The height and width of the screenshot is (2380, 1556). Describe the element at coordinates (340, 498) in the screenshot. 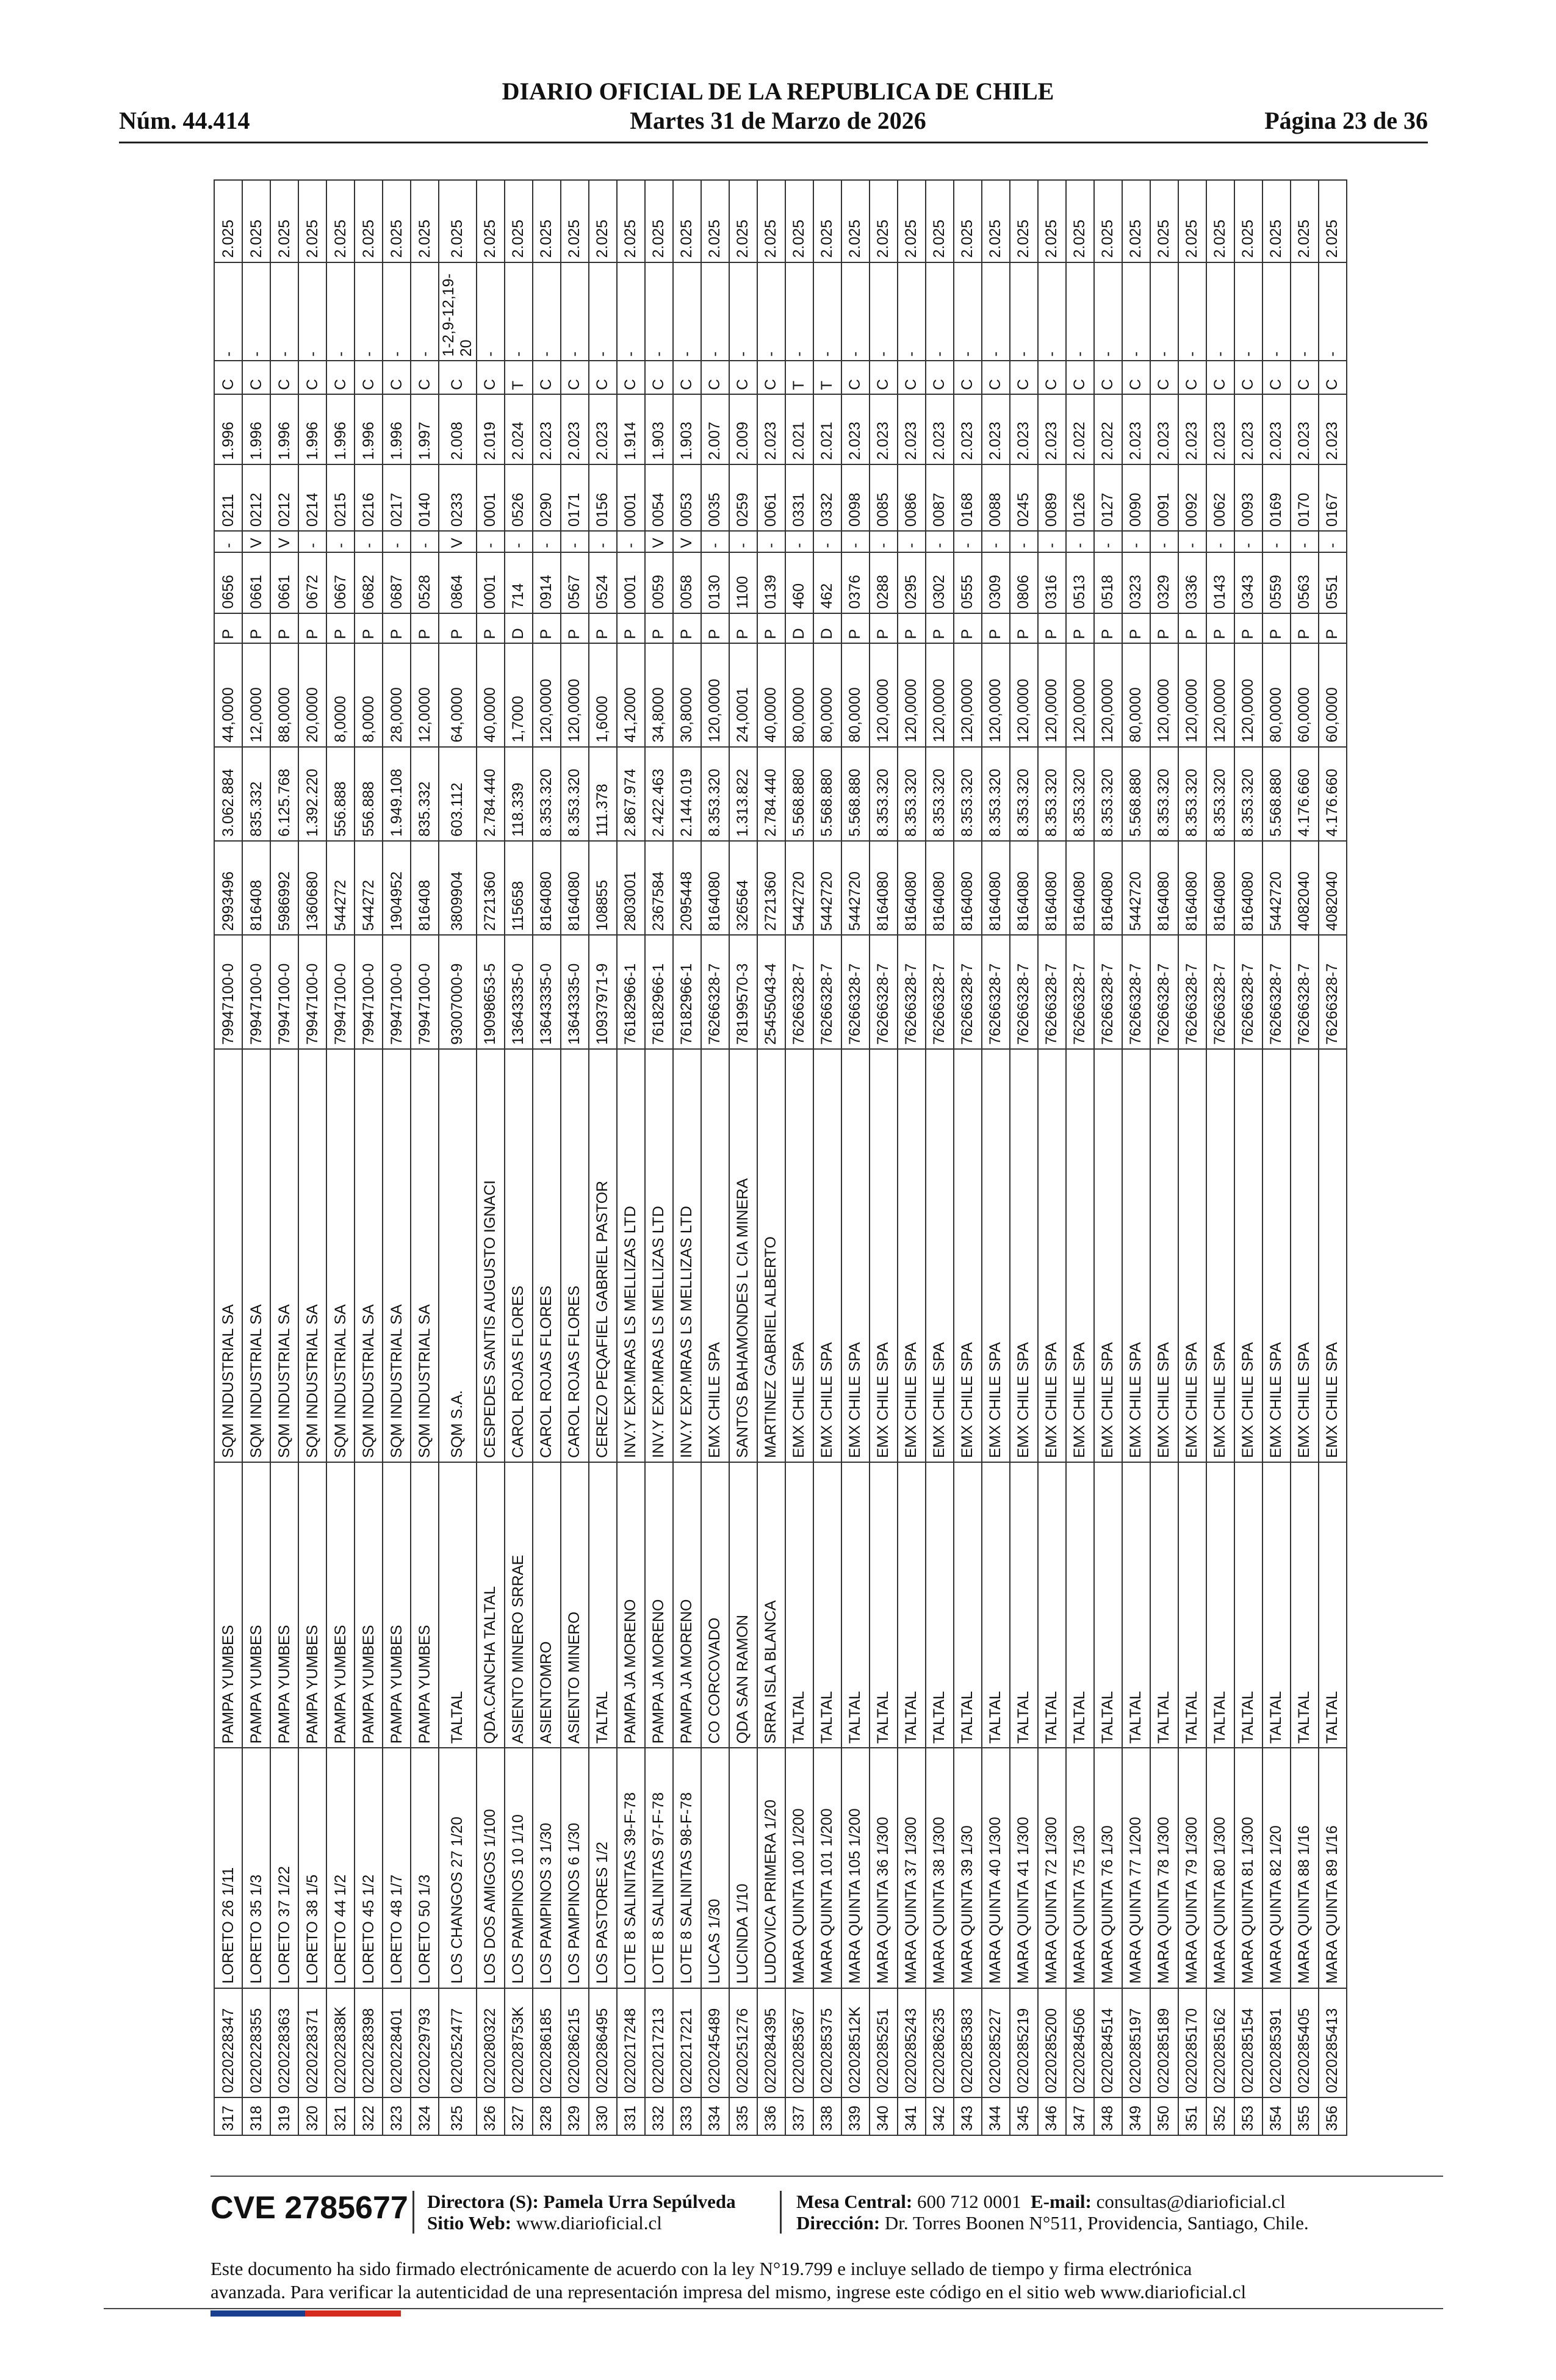

I see `number: 0215` at that location.